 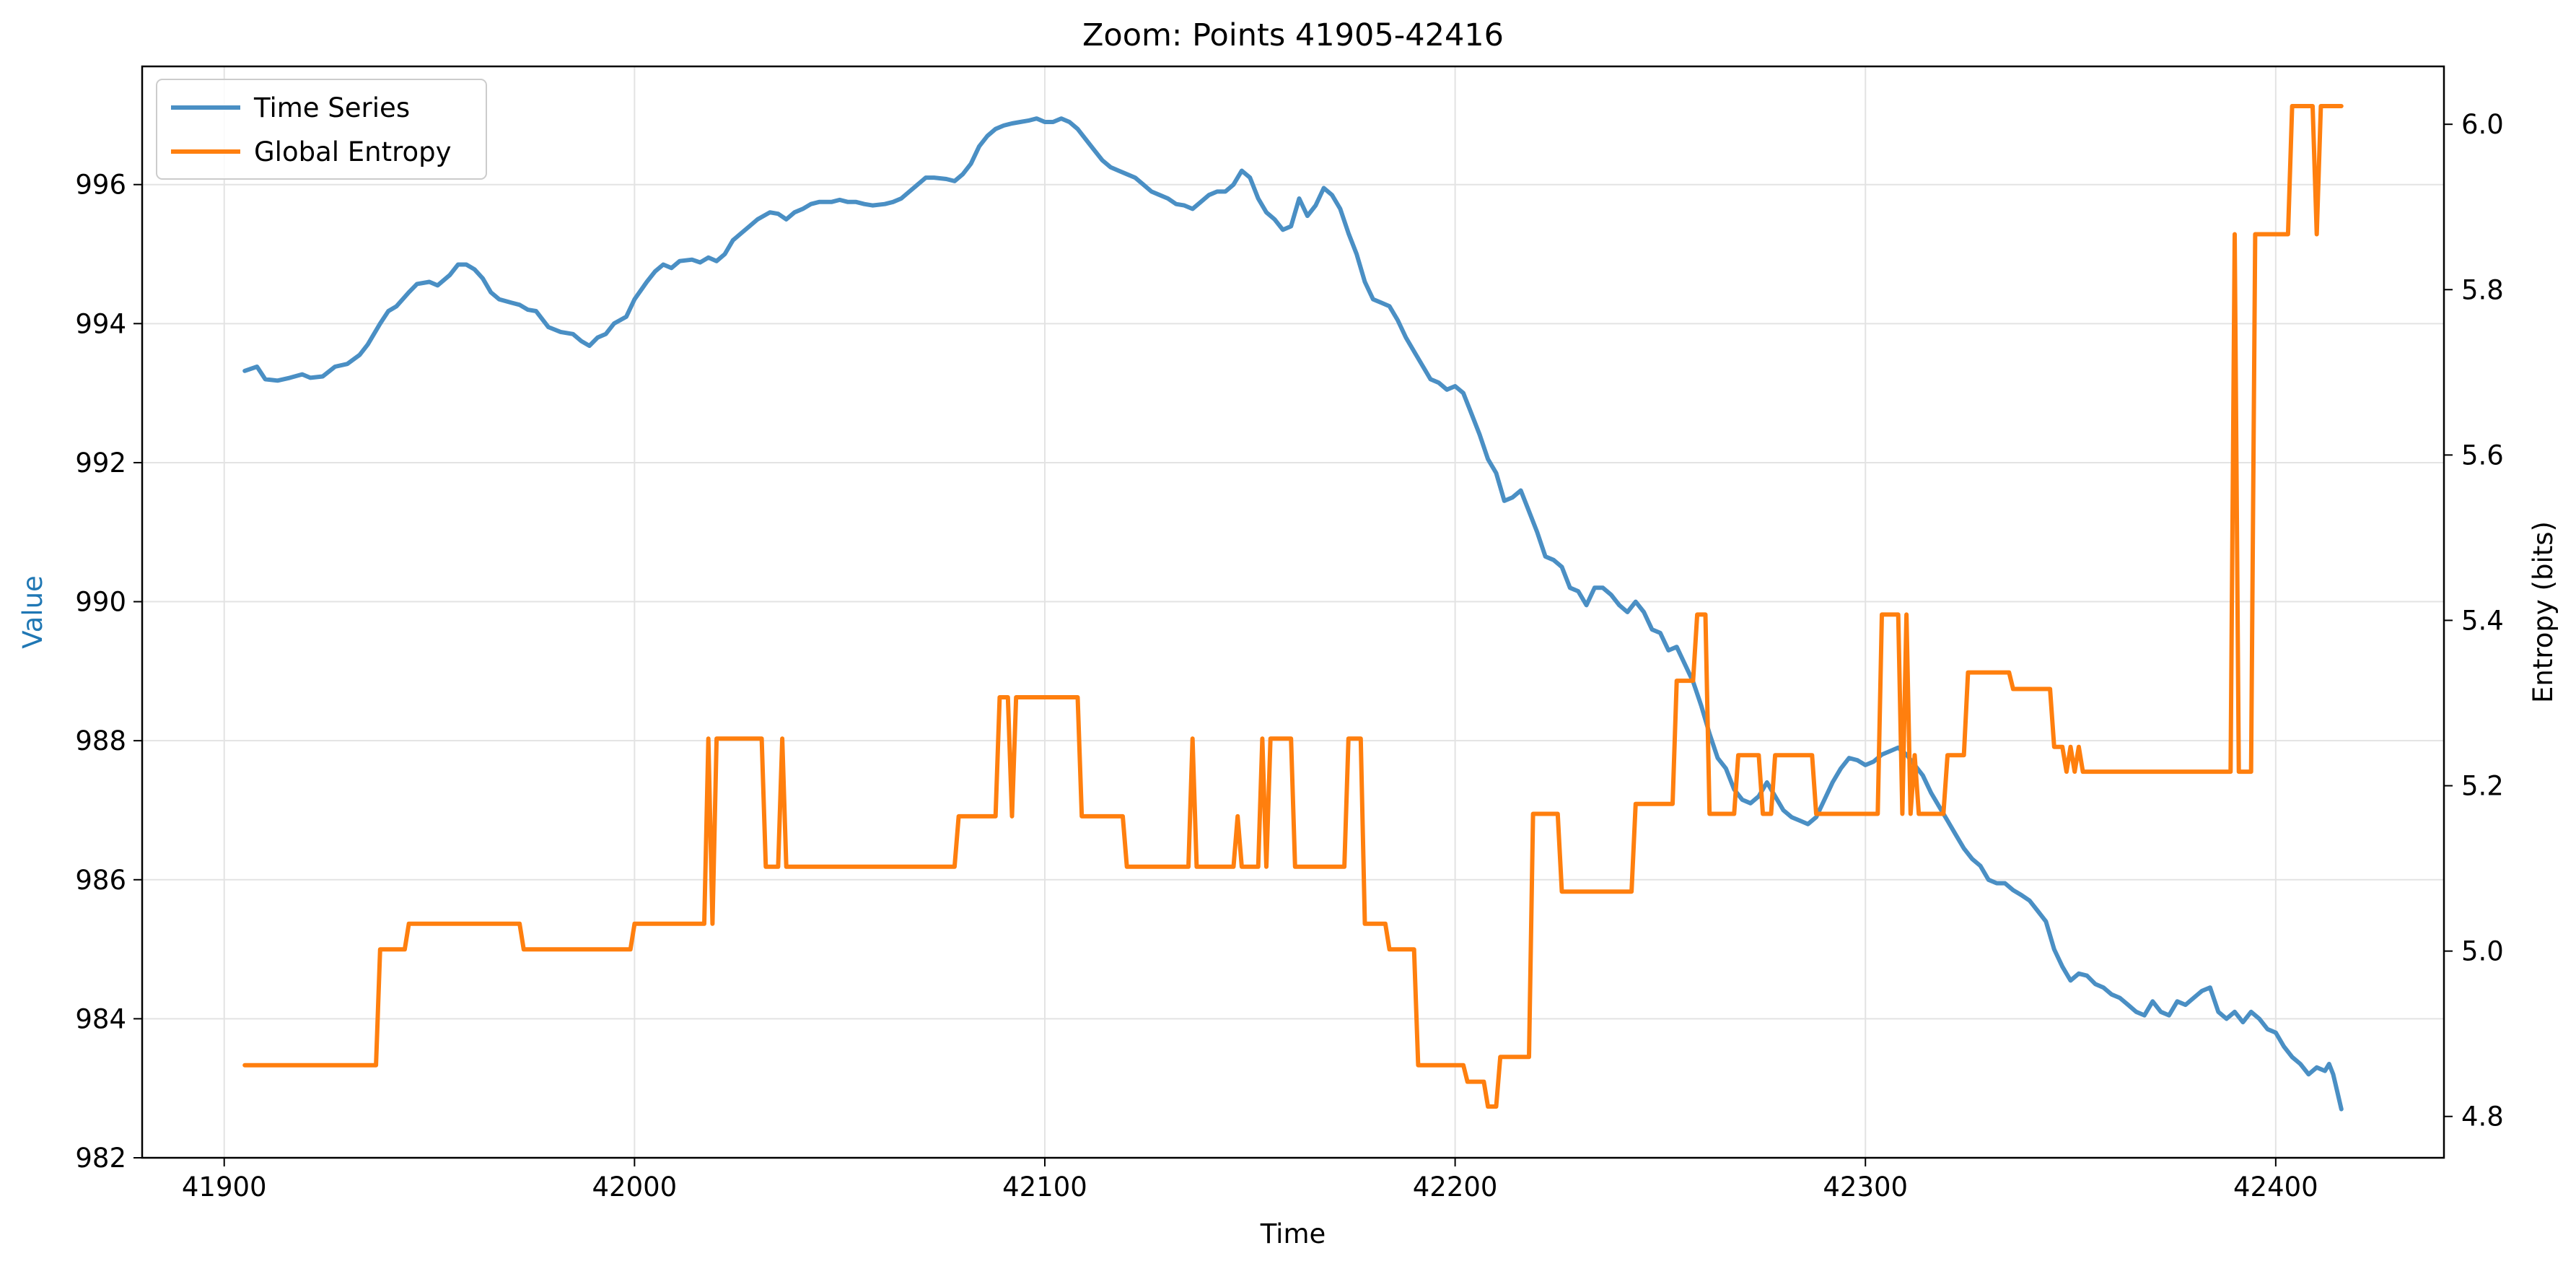 I want to click on legend-label-time-series: Time Series, so click(x=331, y=107).